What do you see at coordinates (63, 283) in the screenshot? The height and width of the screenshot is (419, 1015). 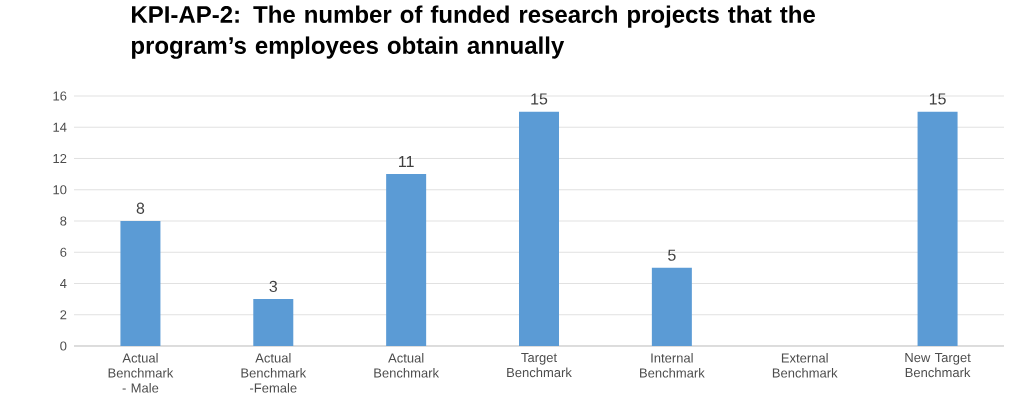 I see `y-tick-label: 4` at bounding box center [63, 283].